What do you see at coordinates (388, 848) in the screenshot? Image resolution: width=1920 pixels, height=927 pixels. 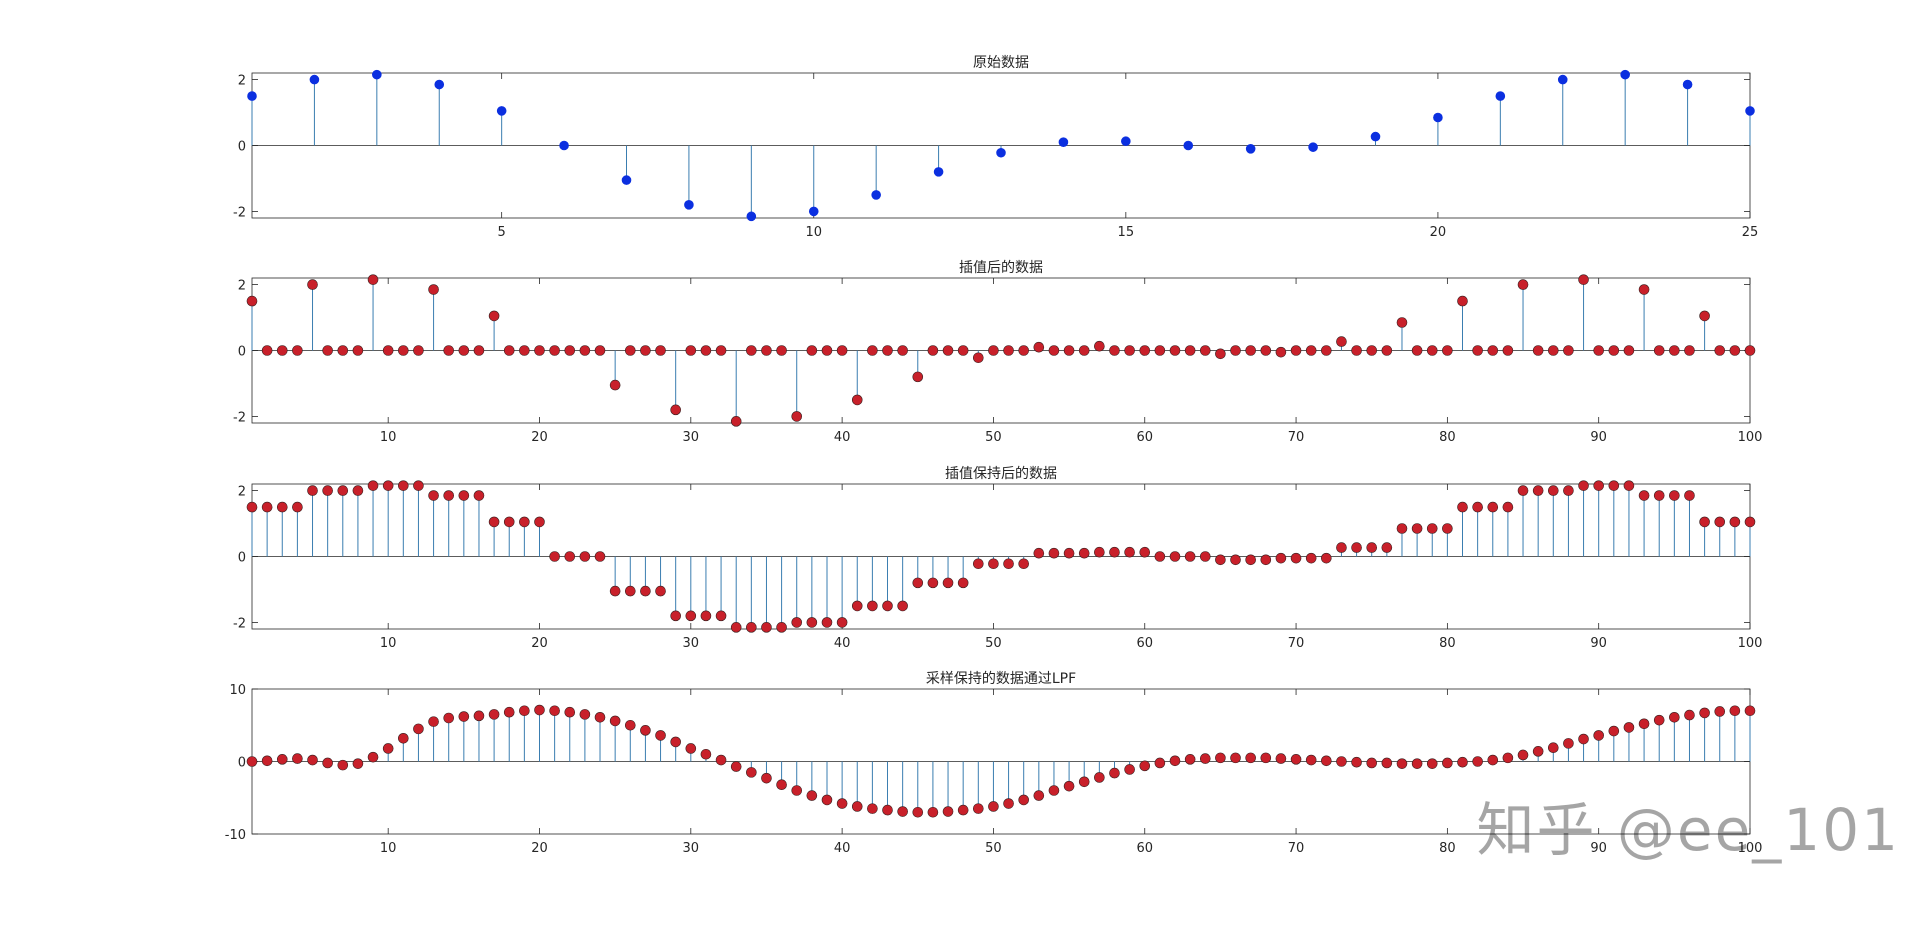 I see `x-tick-label: 10` at bounding box center [388, 848].